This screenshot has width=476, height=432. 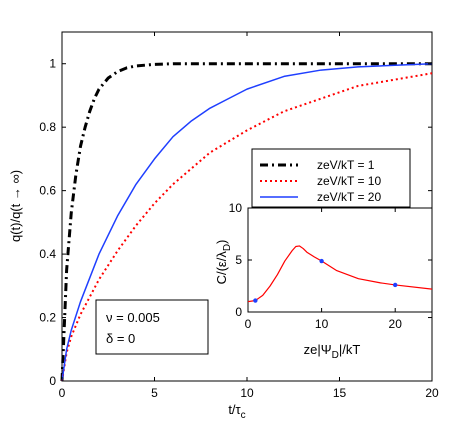 I want to click on parameter-delta: δ = 0, so click(x=120, y=338).